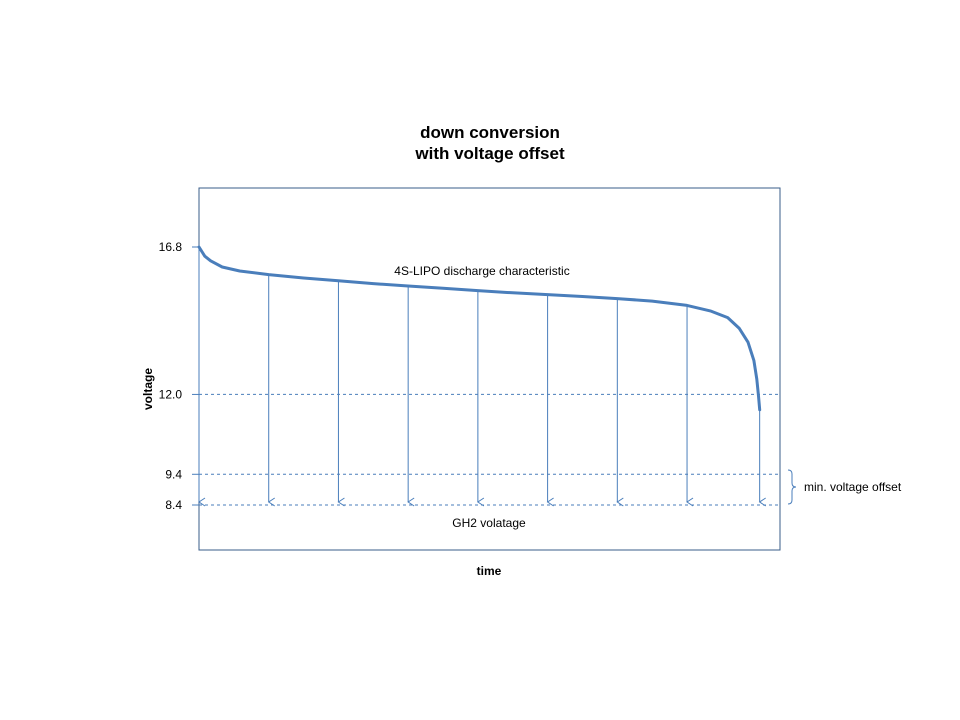  Describe the element at coordinates (179, 376) in the screenshot. I see `y-tick-labels: 16.8 12.0 9.4 8.4` at that location.